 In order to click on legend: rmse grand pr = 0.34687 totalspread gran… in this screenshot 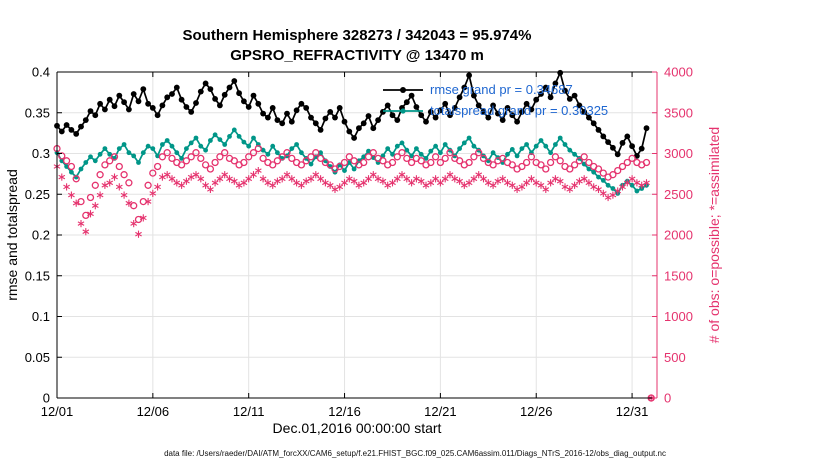, I will do `click(495, 100)`.